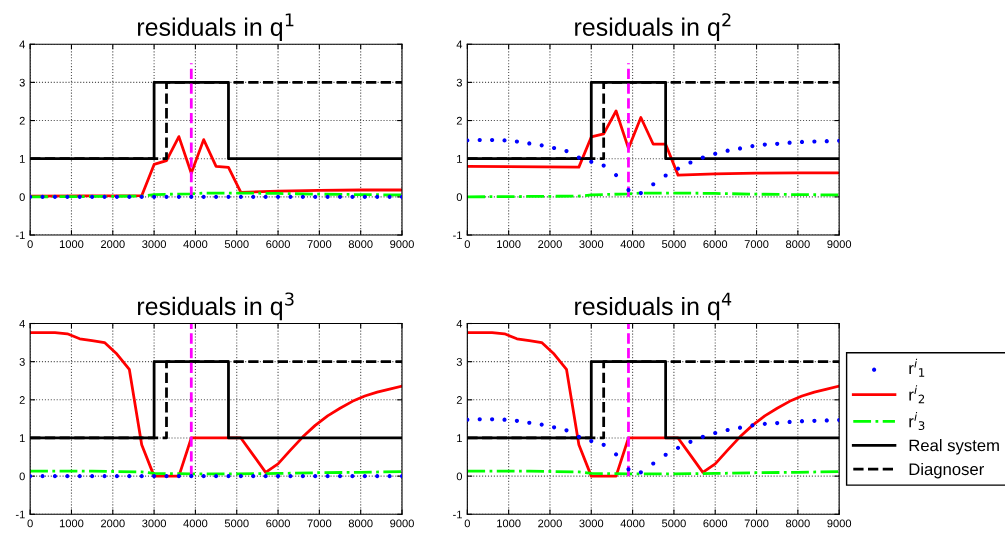 This screenshot has width=1005, height=553. Describe the element at coordinates (917, 394) in the screenshot. I see `legend-label: r$^{i}$$_{2}$` at that location.